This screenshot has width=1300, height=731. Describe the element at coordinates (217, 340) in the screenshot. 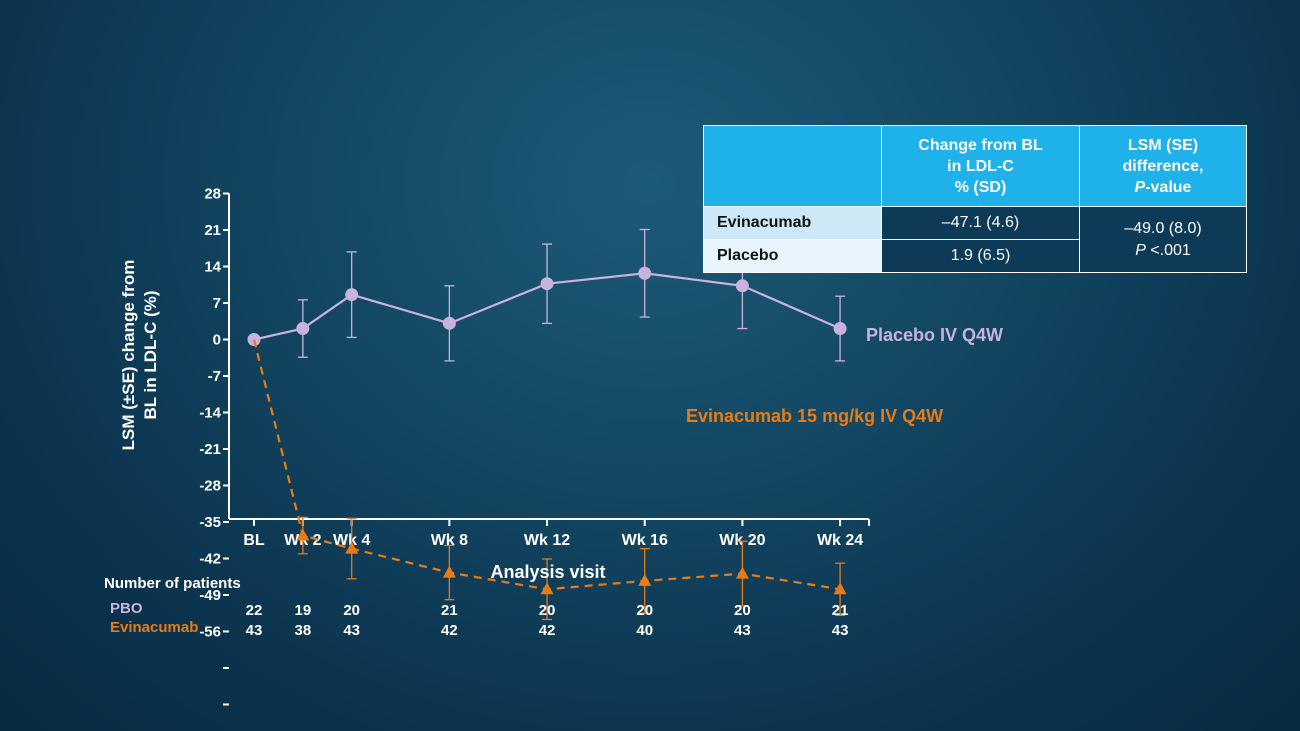

I see `y-tick-label: 0` at that location.